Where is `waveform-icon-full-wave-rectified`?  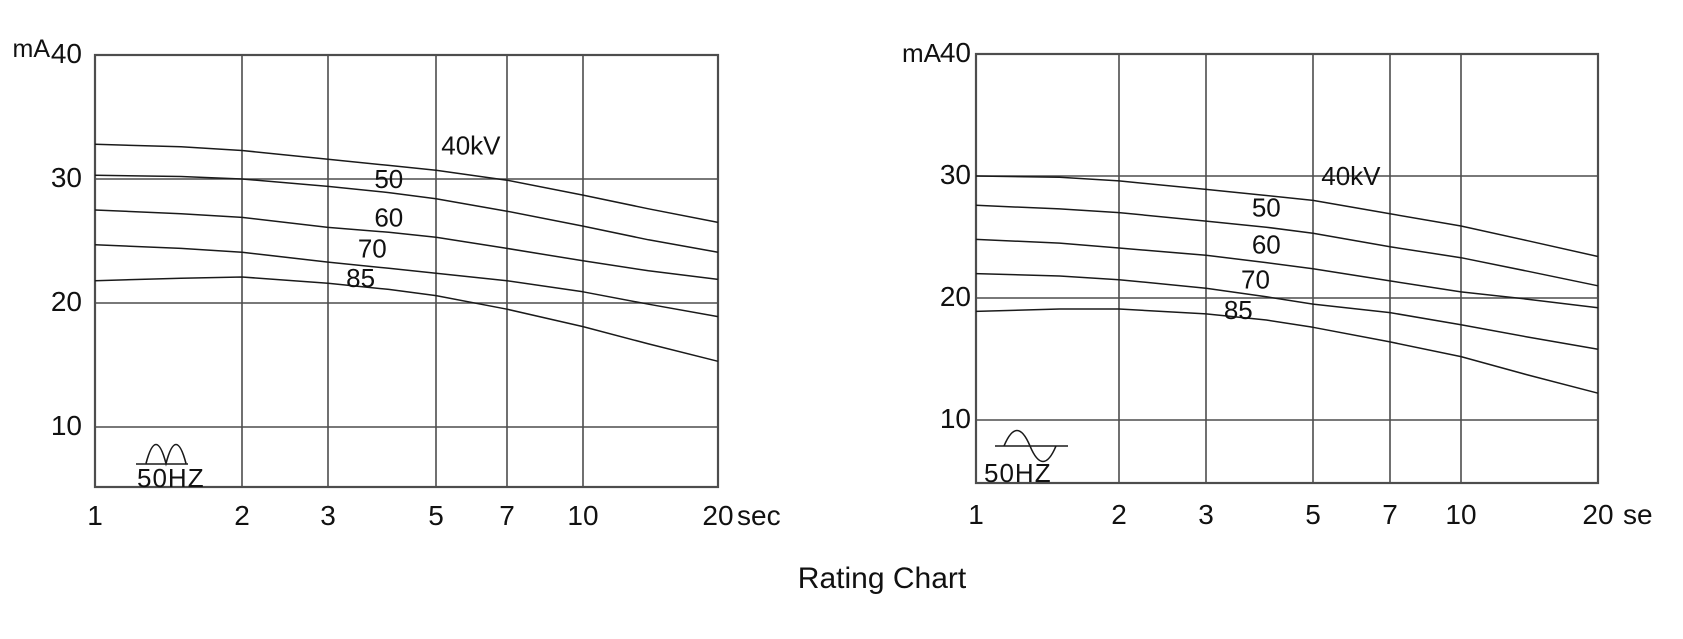
waveform-icon-full-wave-rectified is located at coordinates (162, 455).